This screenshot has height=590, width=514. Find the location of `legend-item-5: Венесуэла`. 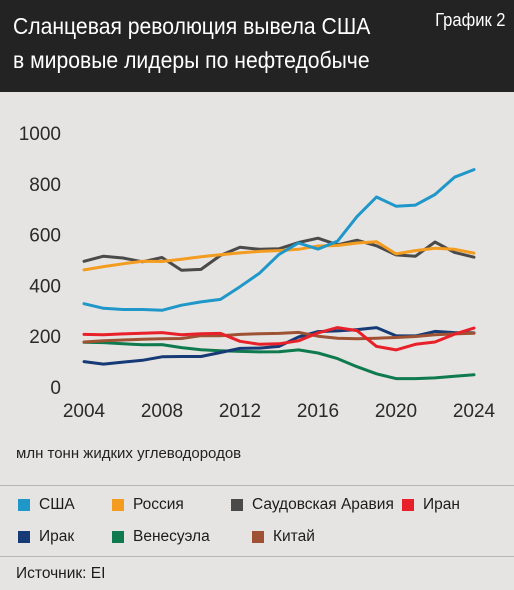

legend-item-5: Венесуэла is located at coordinates (161, 537).